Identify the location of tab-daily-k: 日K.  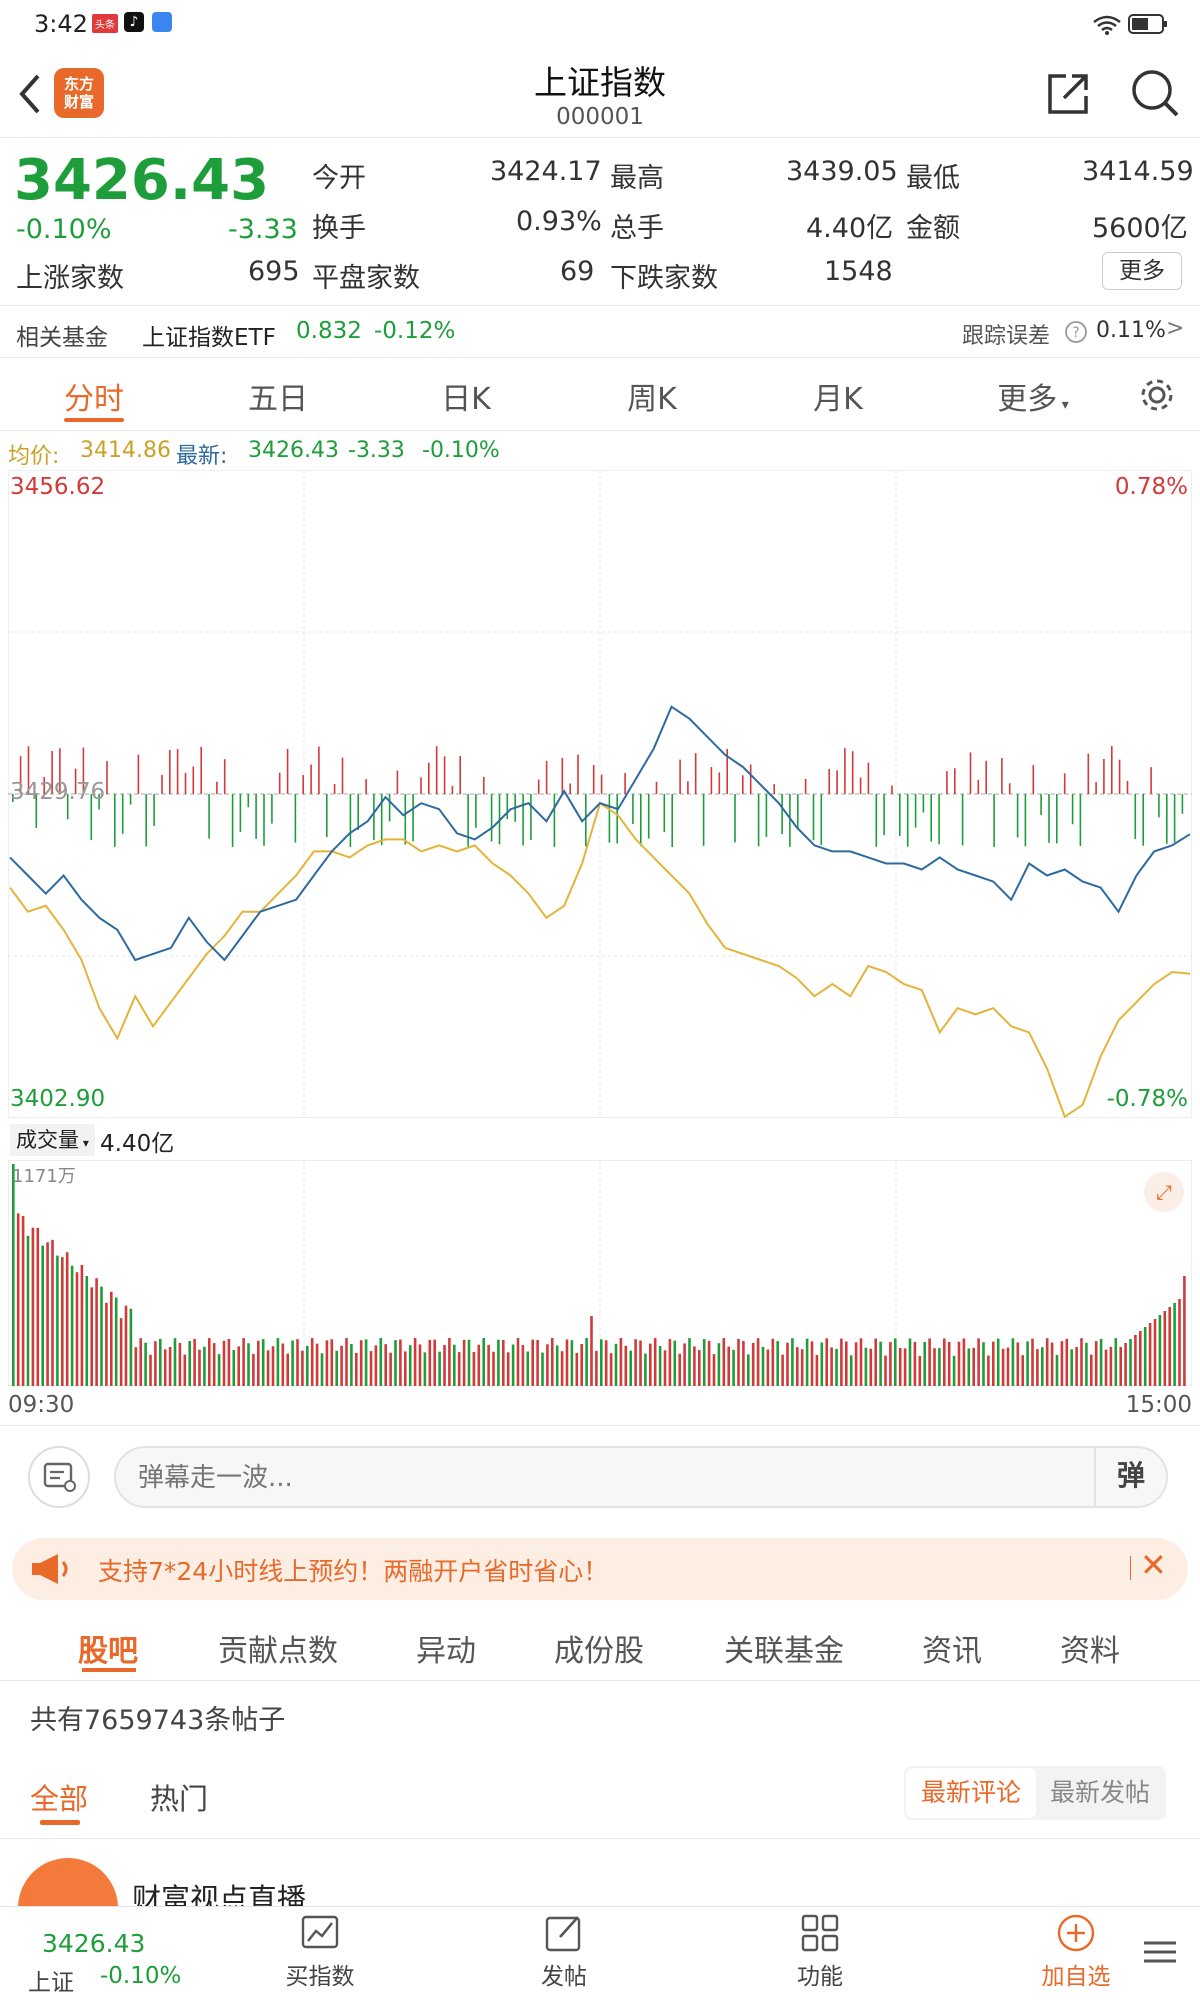
(466, 399).